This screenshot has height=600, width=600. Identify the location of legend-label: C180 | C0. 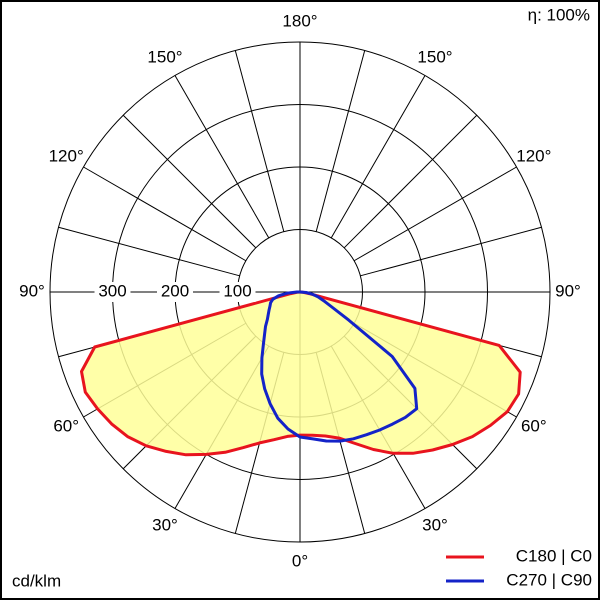
(554, 555).